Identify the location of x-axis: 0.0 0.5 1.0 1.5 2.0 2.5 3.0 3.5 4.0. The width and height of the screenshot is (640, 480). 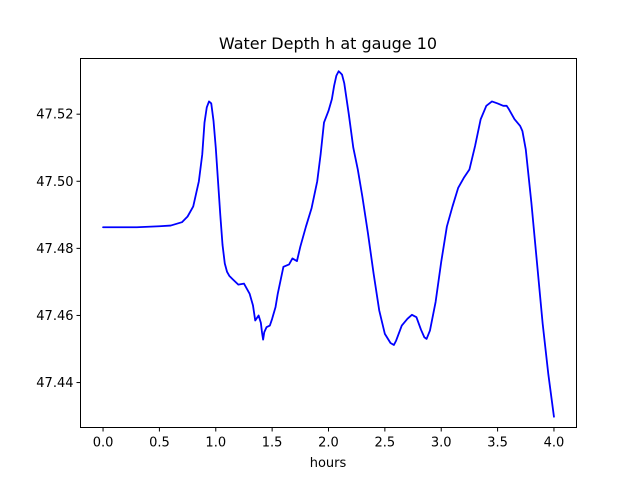
(329, 439).